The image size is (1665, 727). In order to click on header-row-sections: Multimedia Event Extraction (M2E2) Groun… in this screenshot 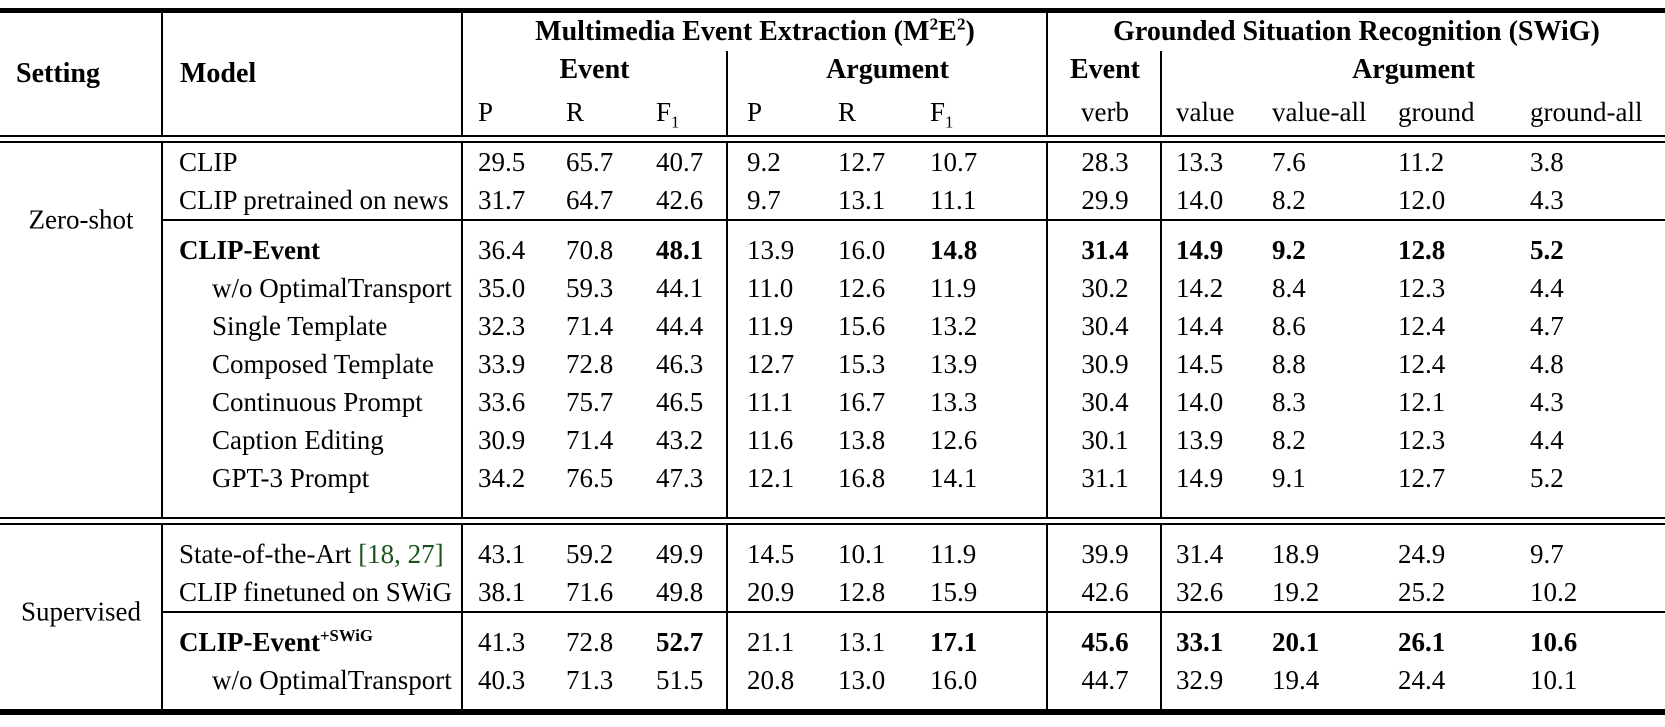, I will do `click(832, 32)`.